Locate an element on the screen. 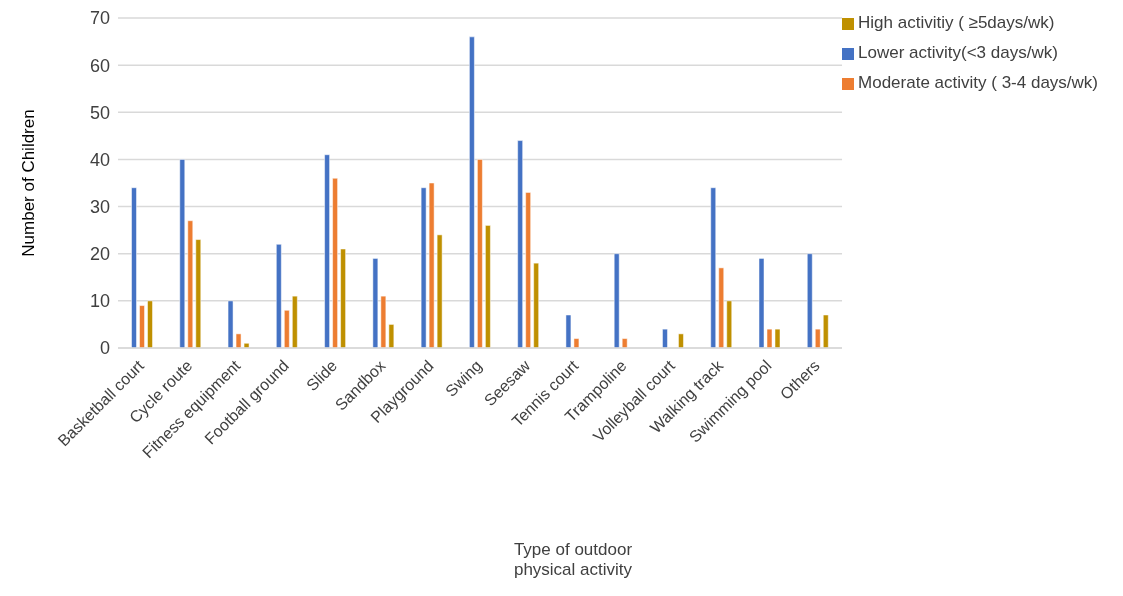  y-tick-label: 40 is located at coordinates (99, 159).